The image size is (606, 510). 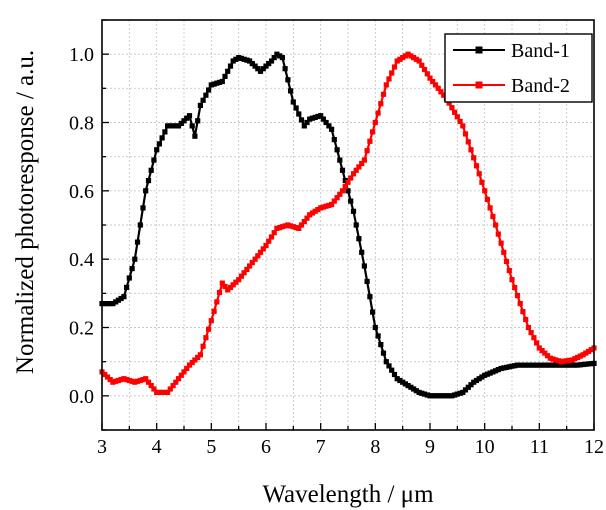 I want to click on y-tick-label: 0.0, so click(x=81, y=397).